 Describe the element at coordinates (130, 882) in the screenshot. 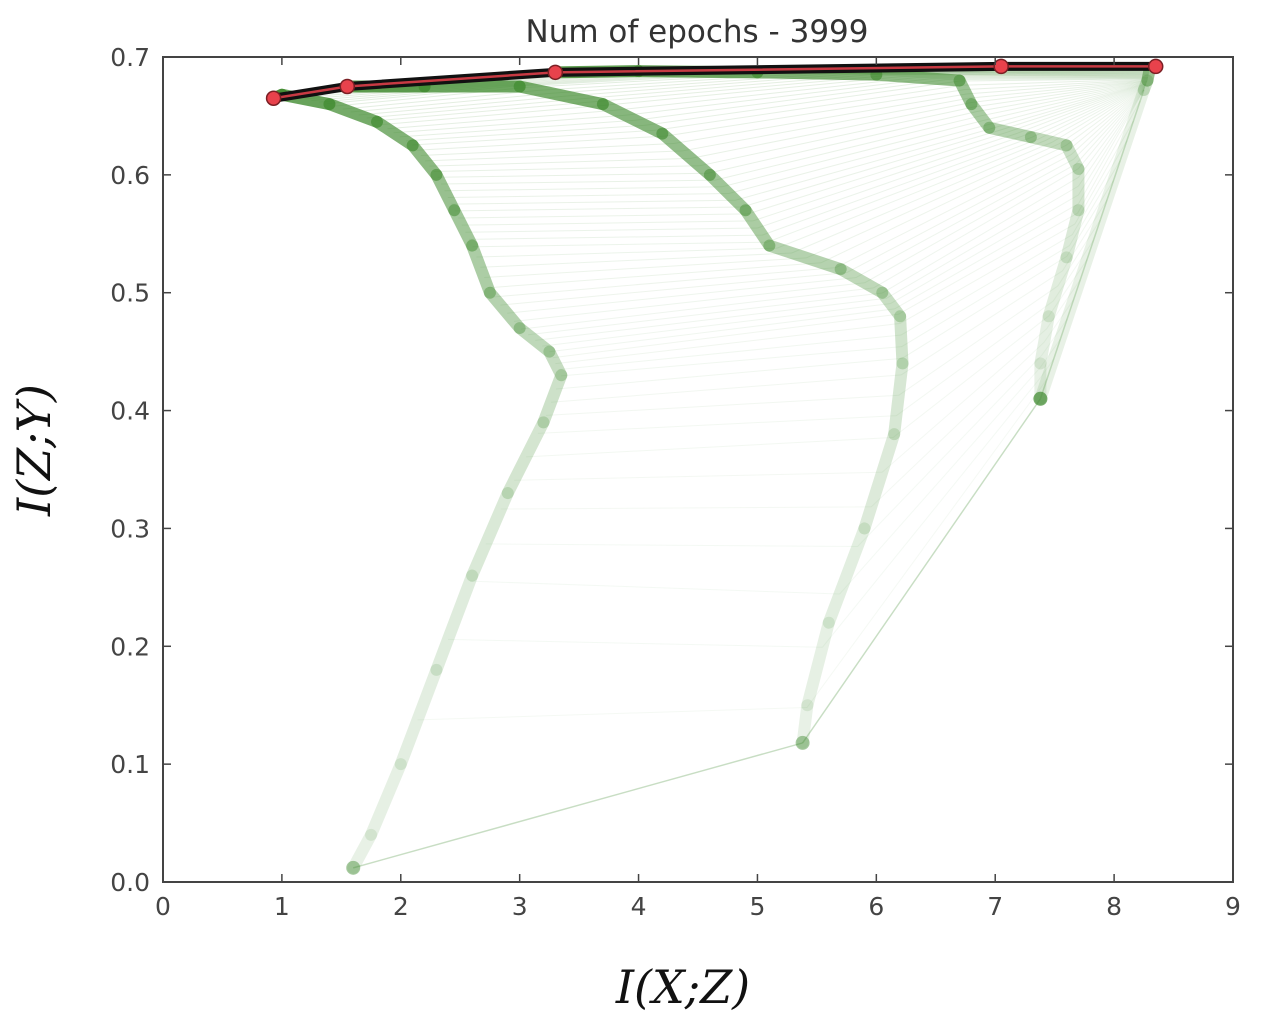

I see `y-tick-label: 0.0` at that location.